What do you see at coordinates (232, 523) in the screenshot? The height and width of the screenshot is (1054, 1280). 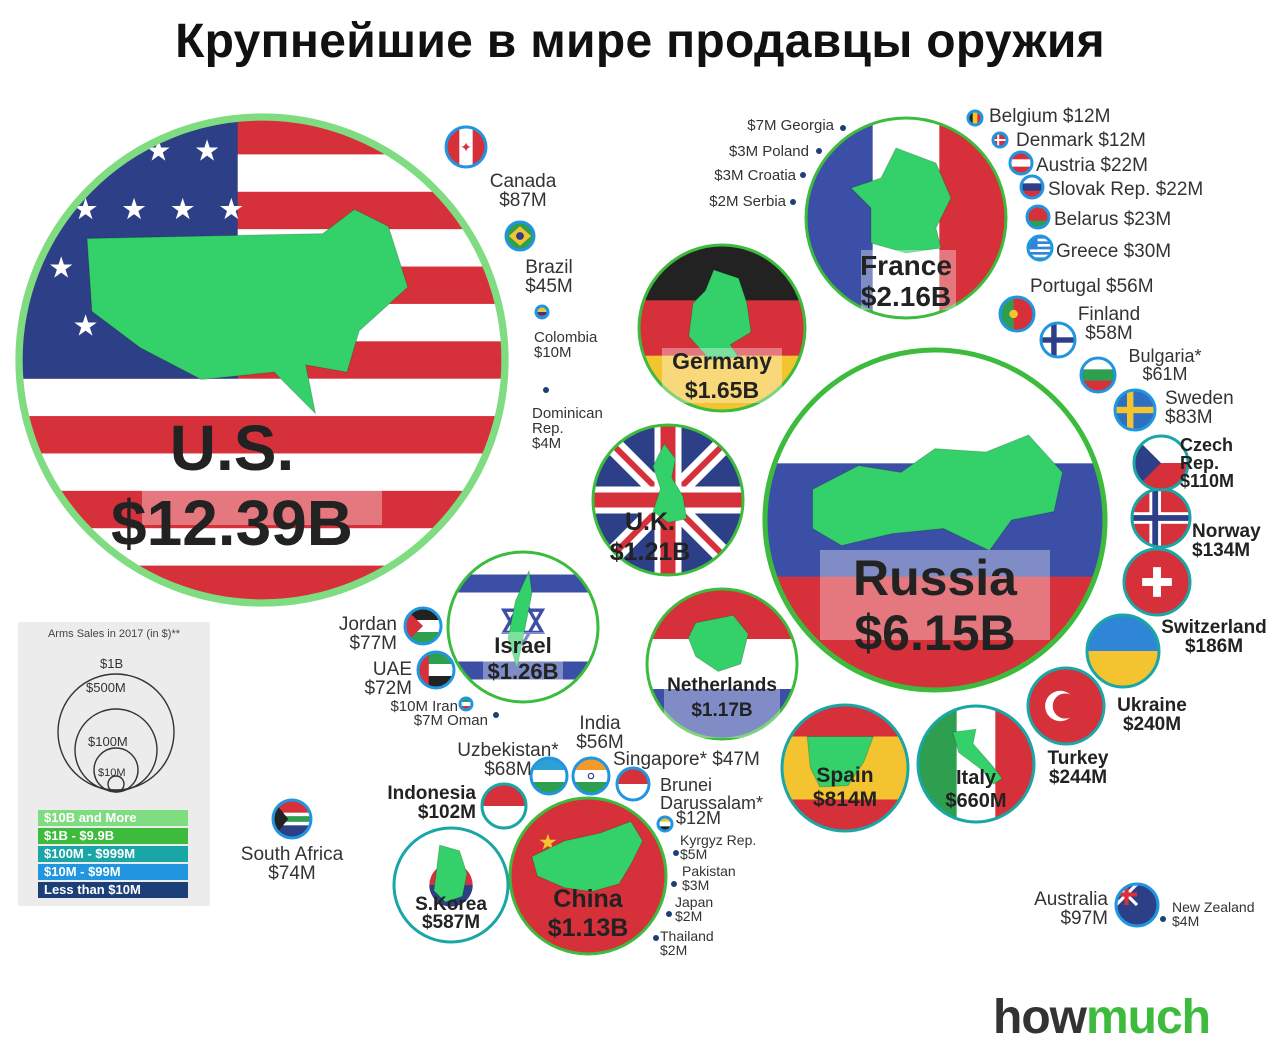 I see `value-u-s: $12.39B` at bounding box center [232, 523].